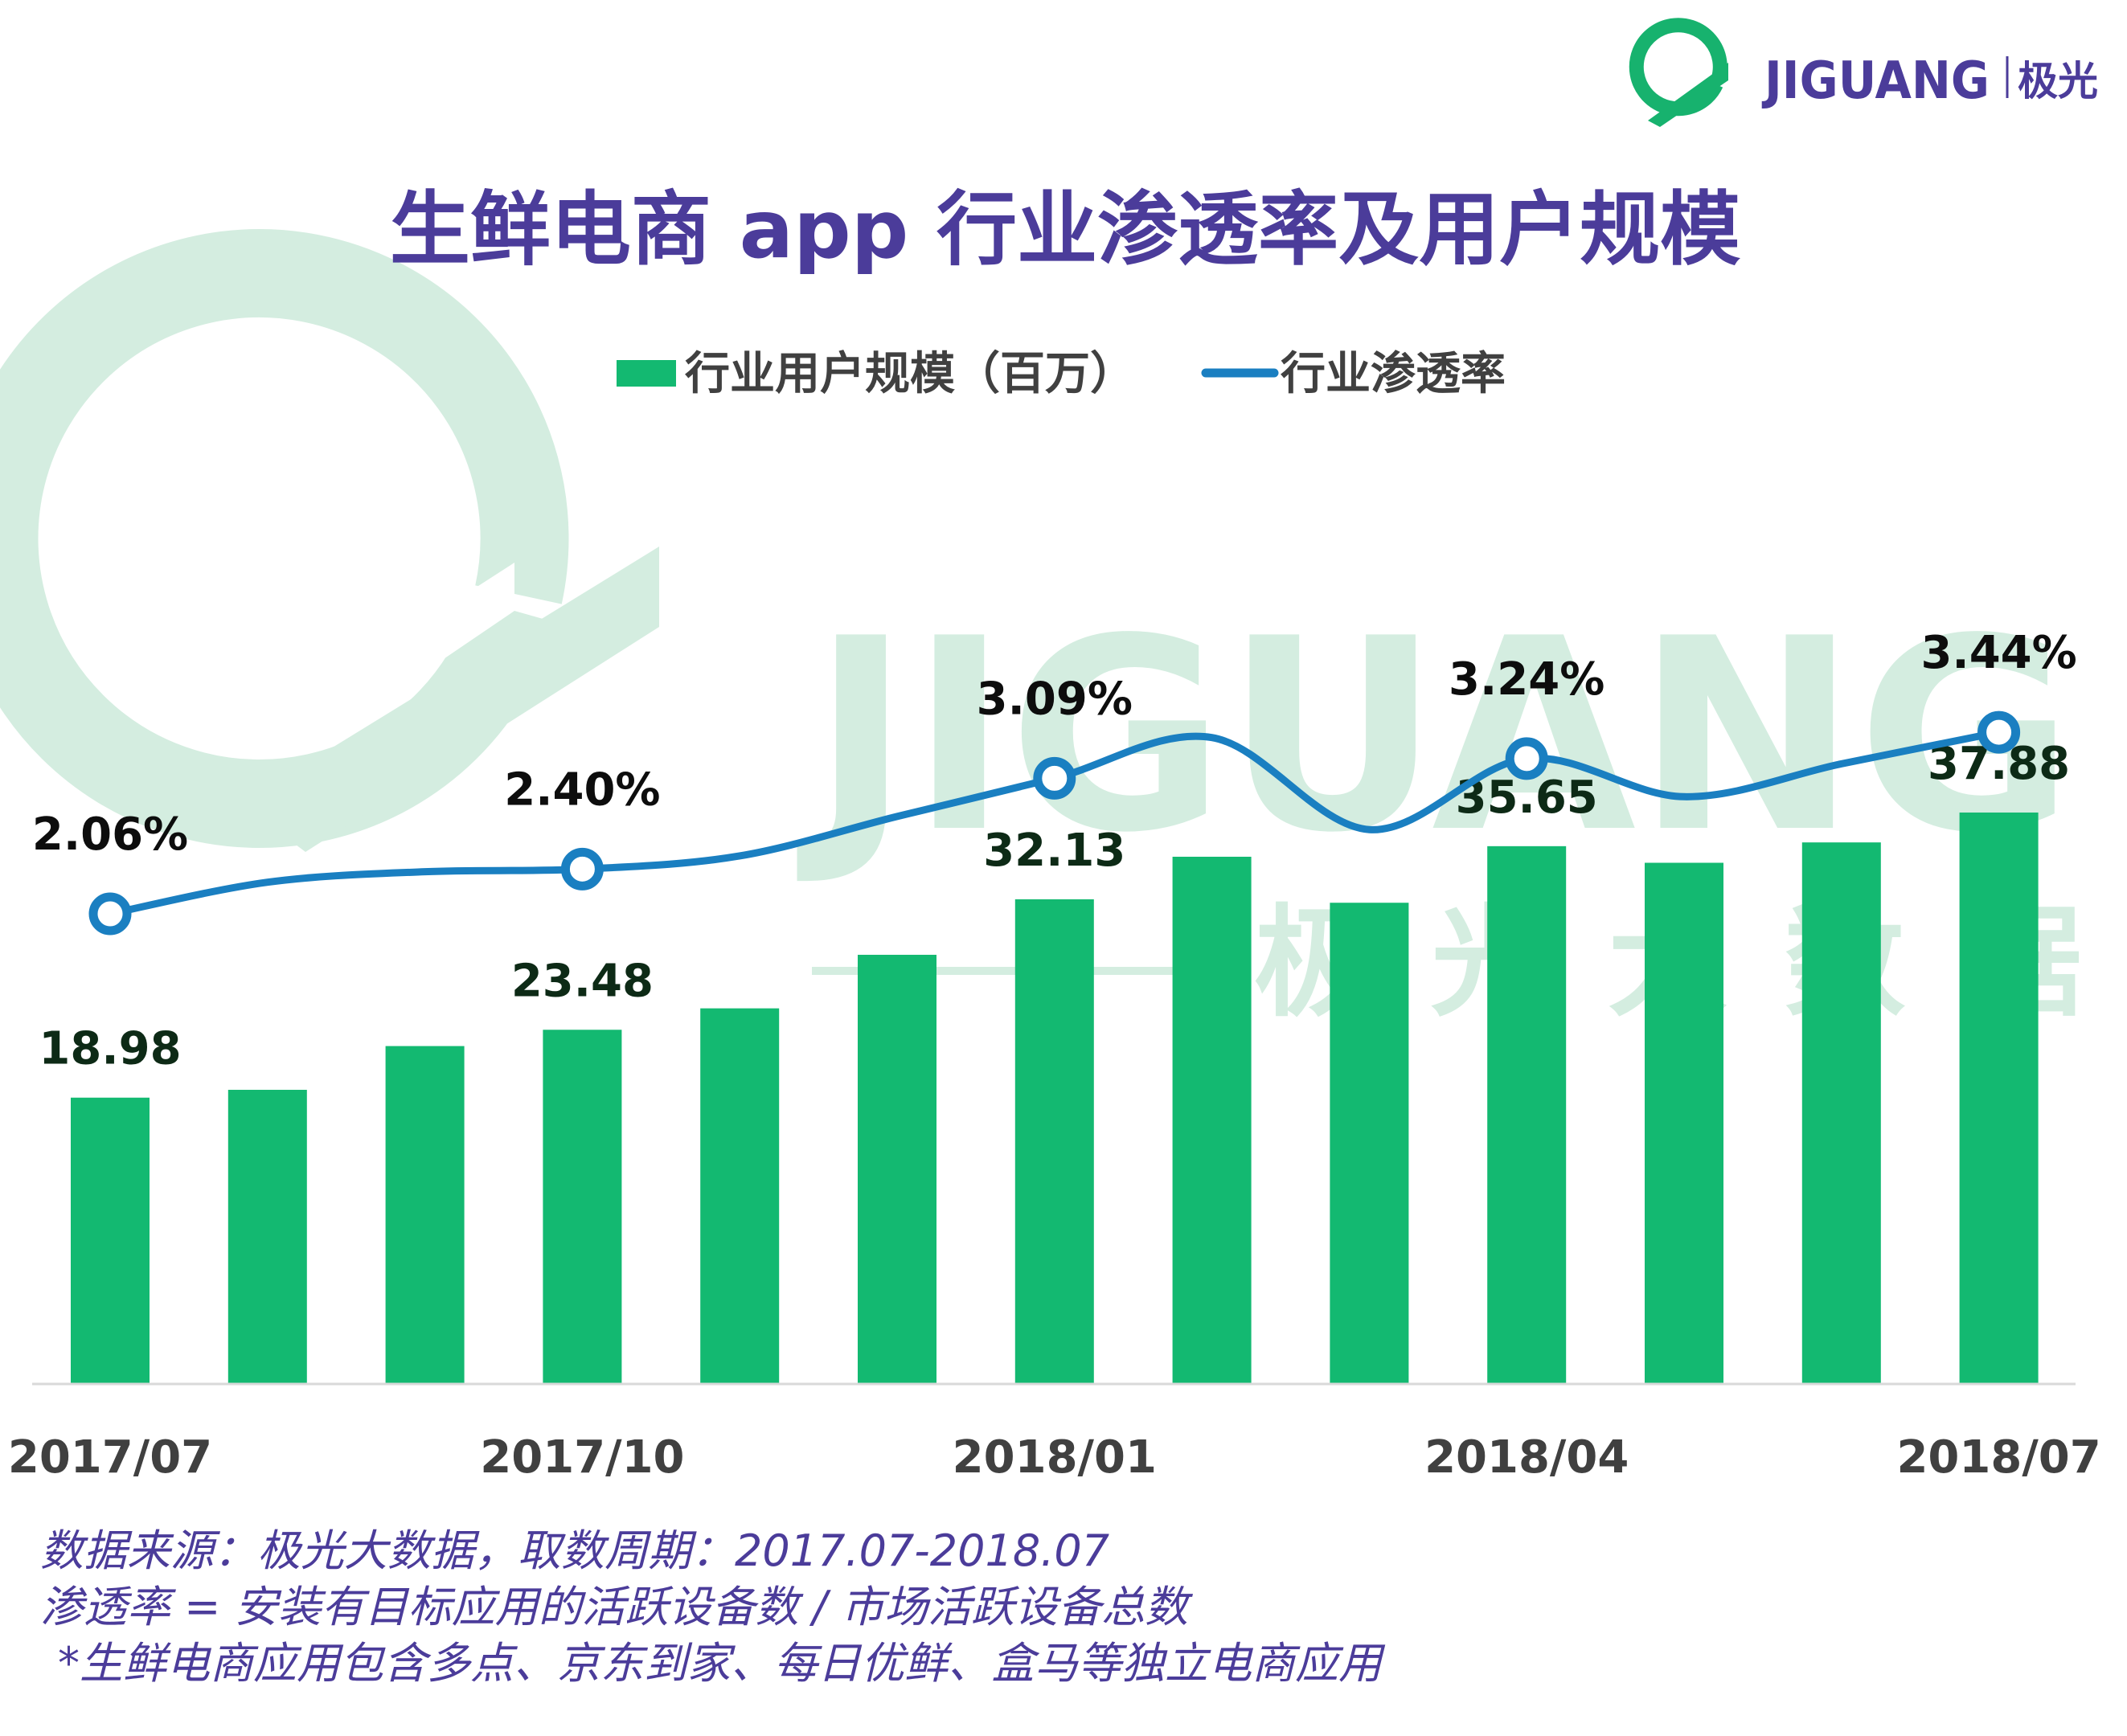 The width and height of the screenshot is (2127, 1736). I want to click on jiguang-logo-icon, so click(1679, 72).